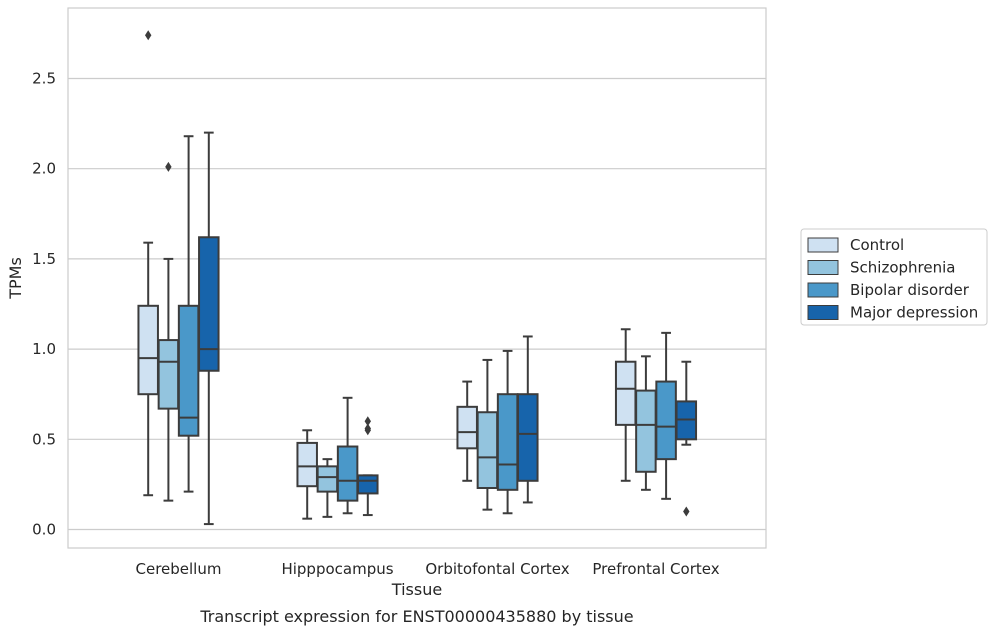  What do you see at coordinates (44, 304) in the screenshot?
I see `y-tick-labels: 0.0 0.5 1.0 1.5 2.0 2.5` at bounding box center [44, 304].